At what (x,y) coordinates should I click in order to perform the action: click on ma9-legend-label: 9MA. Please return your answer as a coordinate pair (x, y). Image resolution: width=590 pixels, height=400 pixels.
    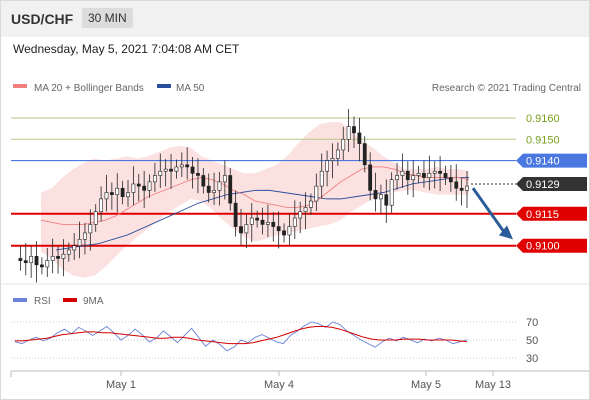
    Looking at the image, I should click on (93, 301).